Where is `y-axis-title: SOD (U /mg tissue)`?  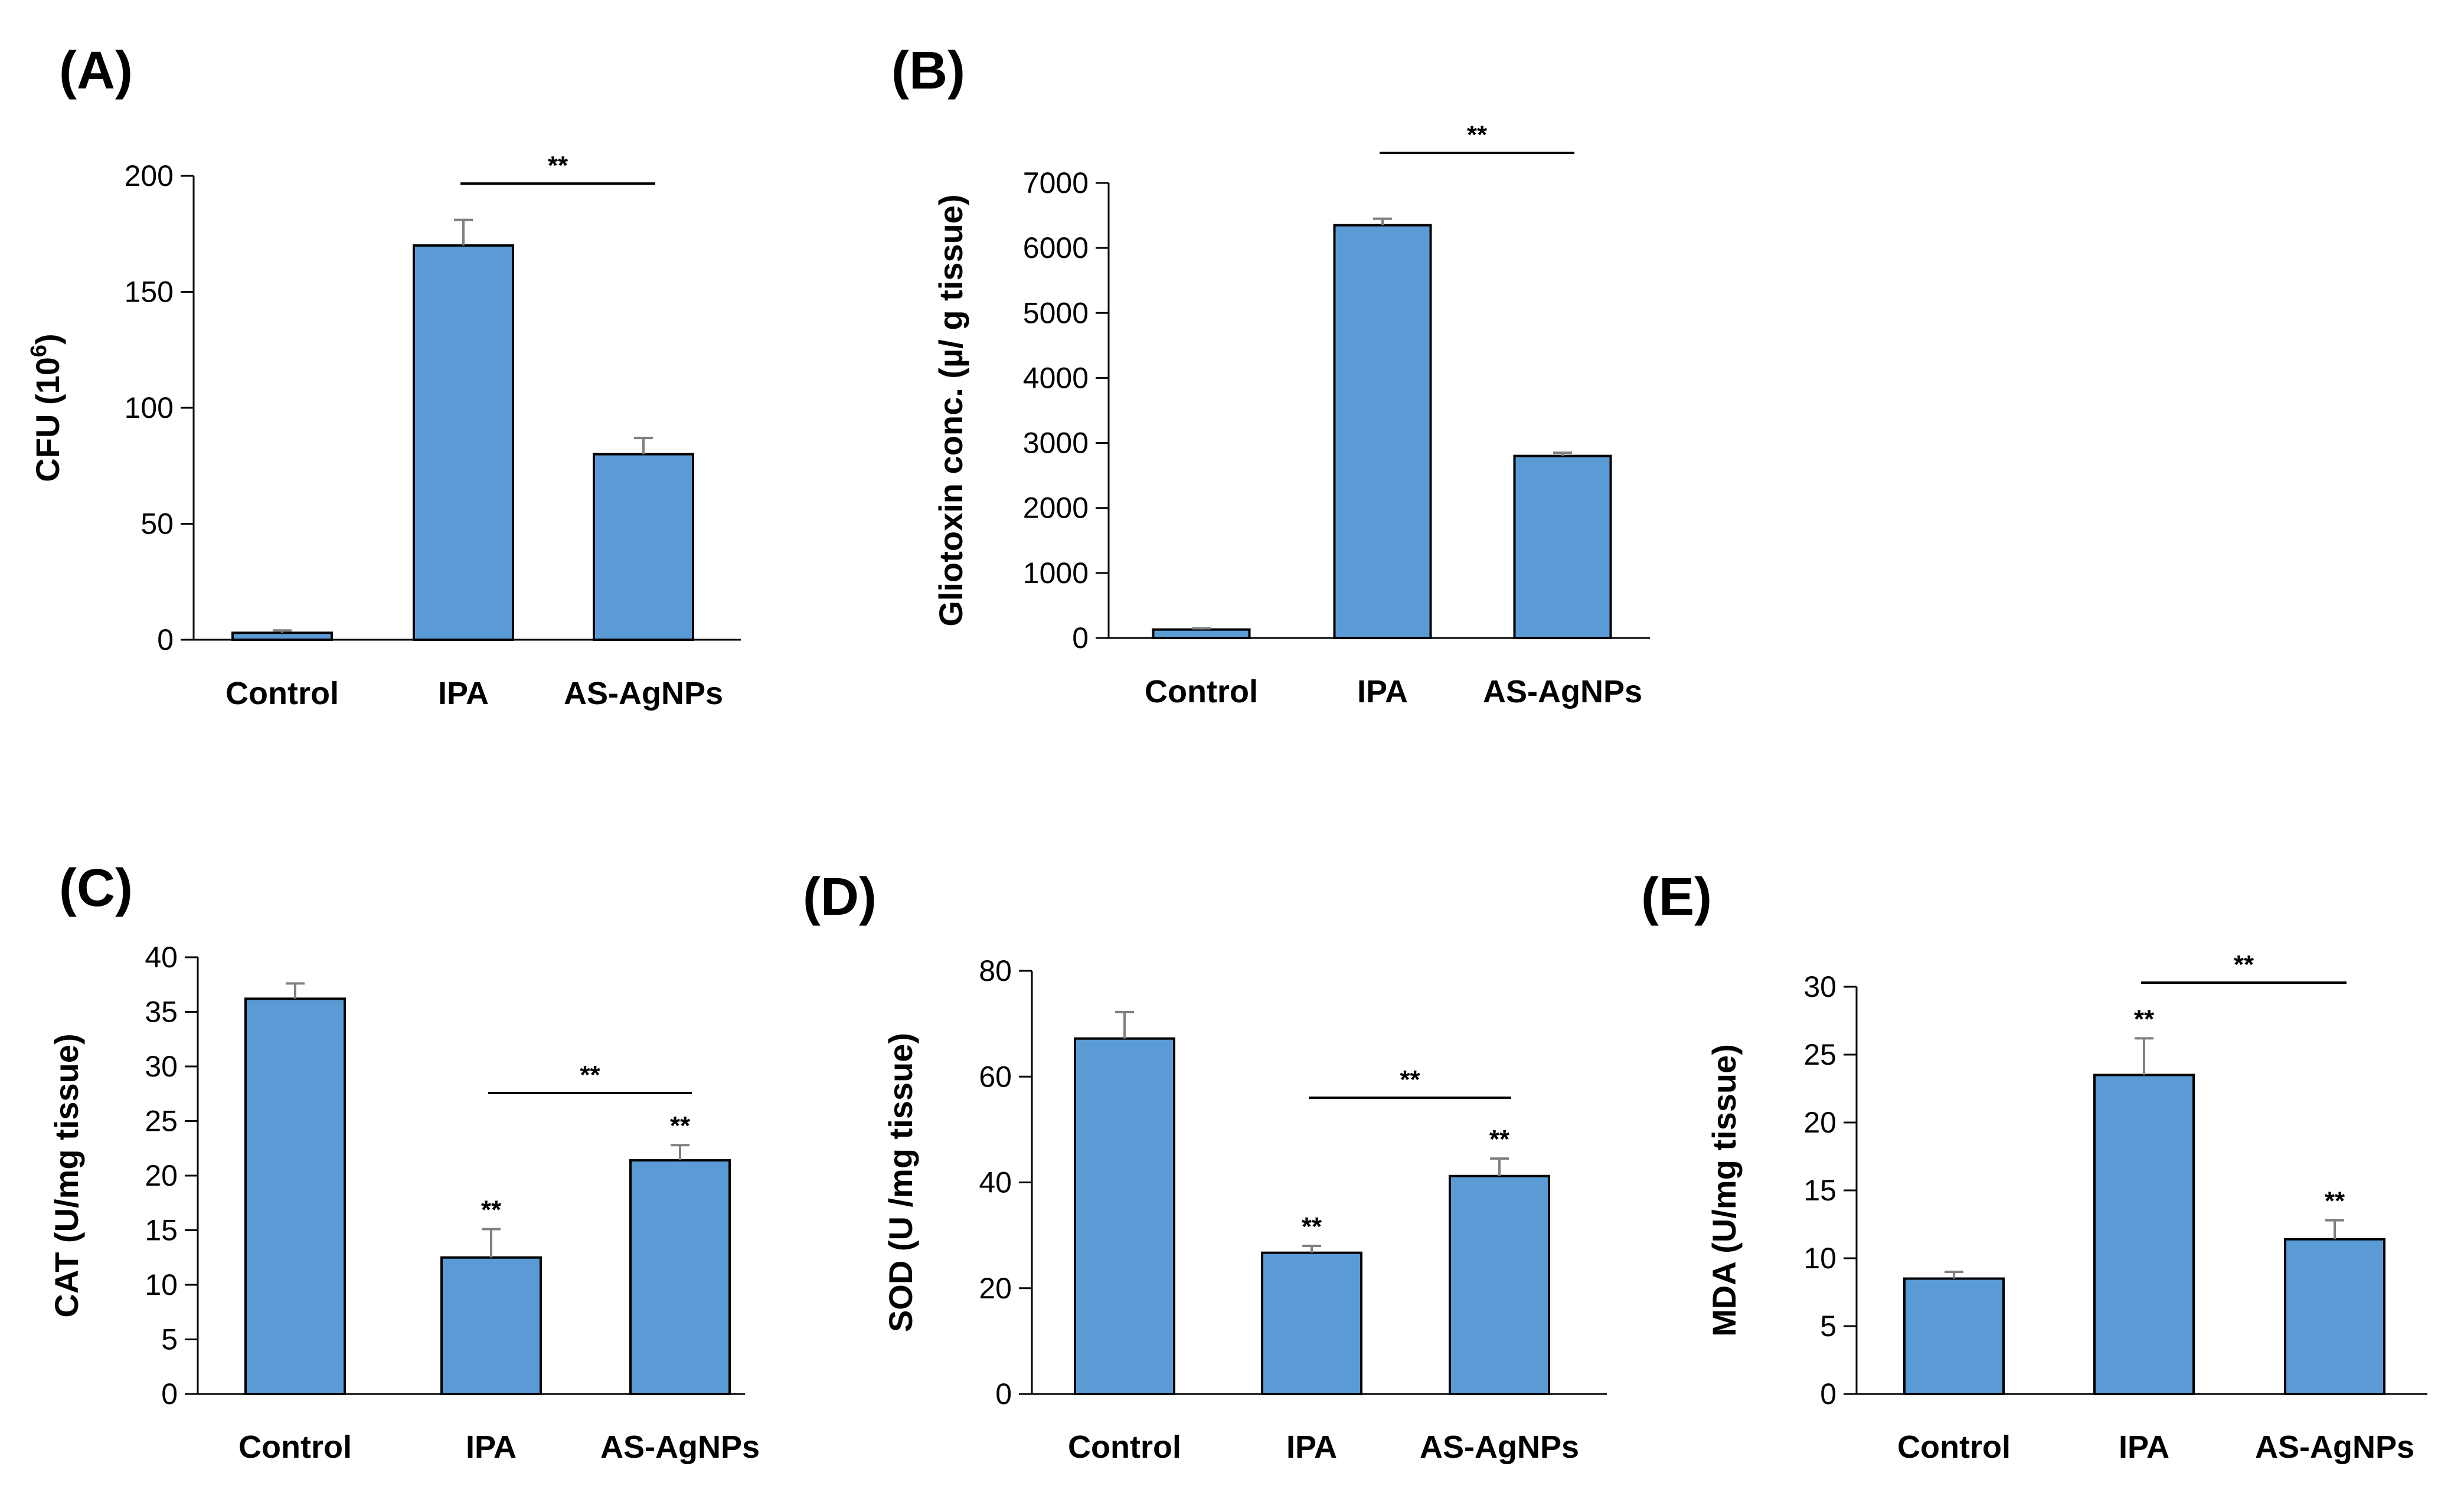
y-axis-title: SOD (U /mg tissue) is located at coordinates (900, 1183).